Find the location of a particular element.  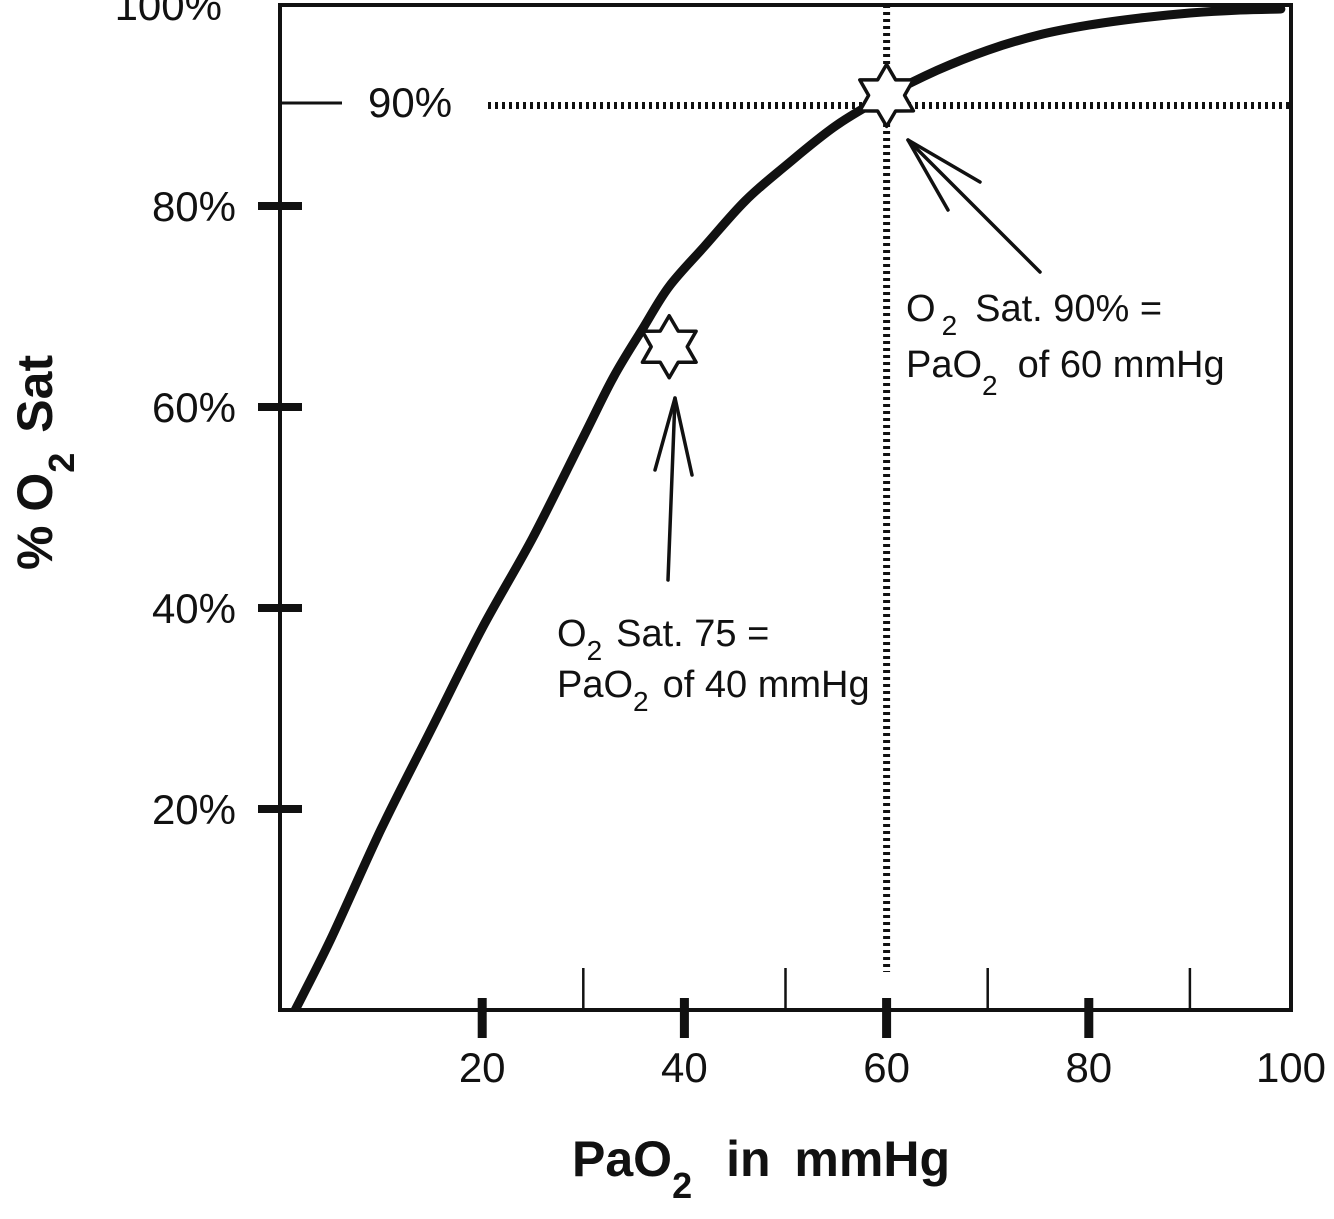

annotation-60-backing is located at coordinates (1090, 335).